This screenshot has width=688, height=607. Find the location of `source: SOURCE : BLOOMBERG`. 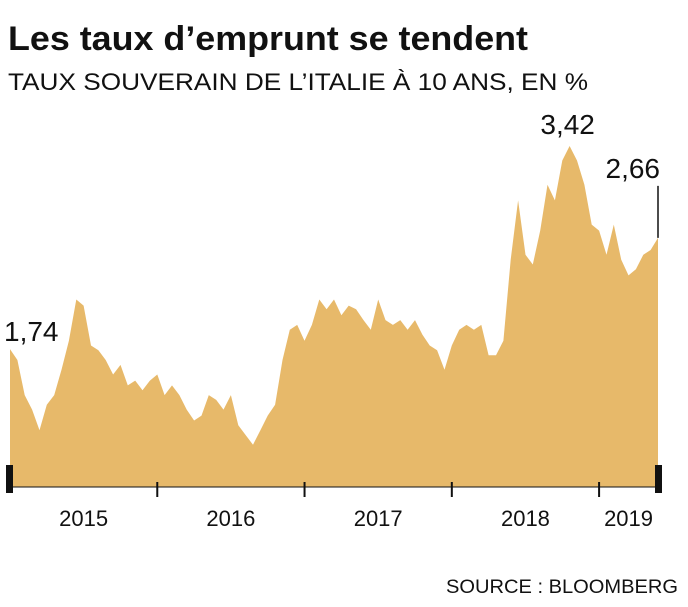

source: SOURCE : BLOOMBERG is located at coordinates (562, 587).